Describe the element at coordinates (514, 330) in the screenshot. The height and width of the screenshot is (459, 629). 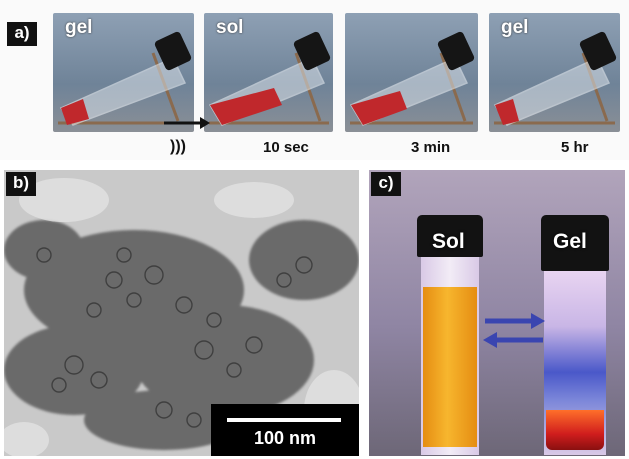
I see `reversible-arrows` at that location.